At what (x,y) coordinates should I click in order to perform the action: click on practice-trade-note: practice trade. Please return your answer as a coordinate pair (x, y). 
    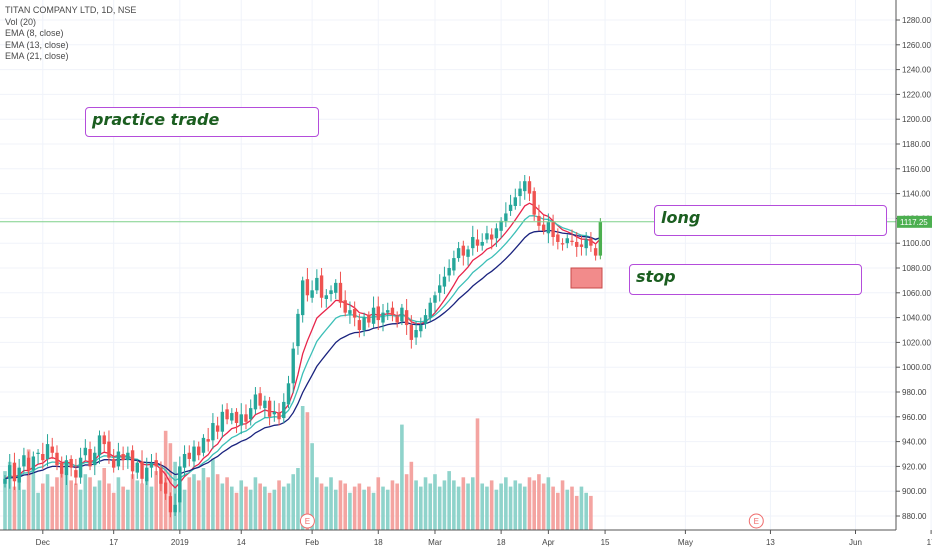
    Looking at the image, I should click on (202, 122).